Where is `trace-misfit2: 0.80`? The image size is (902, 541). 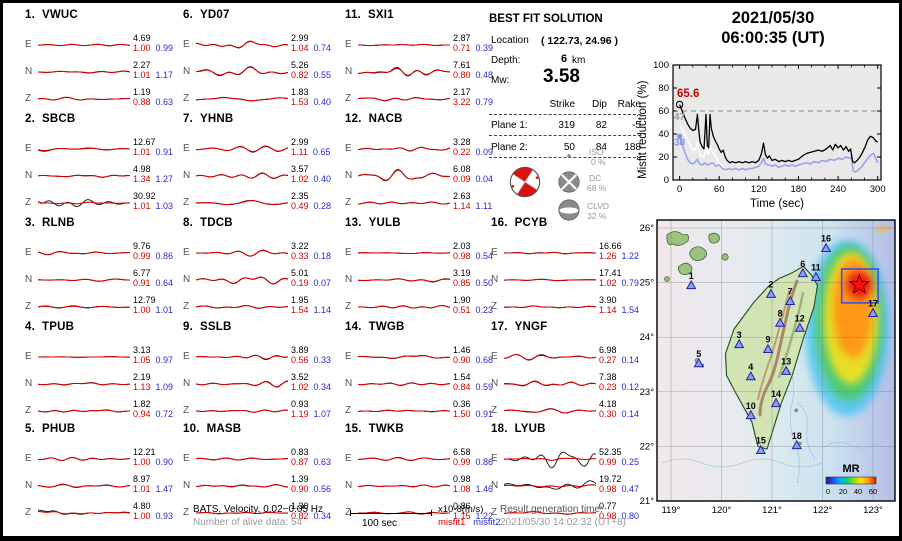 trace-misfit2: 0.80 is located at coordinates (630, 516).